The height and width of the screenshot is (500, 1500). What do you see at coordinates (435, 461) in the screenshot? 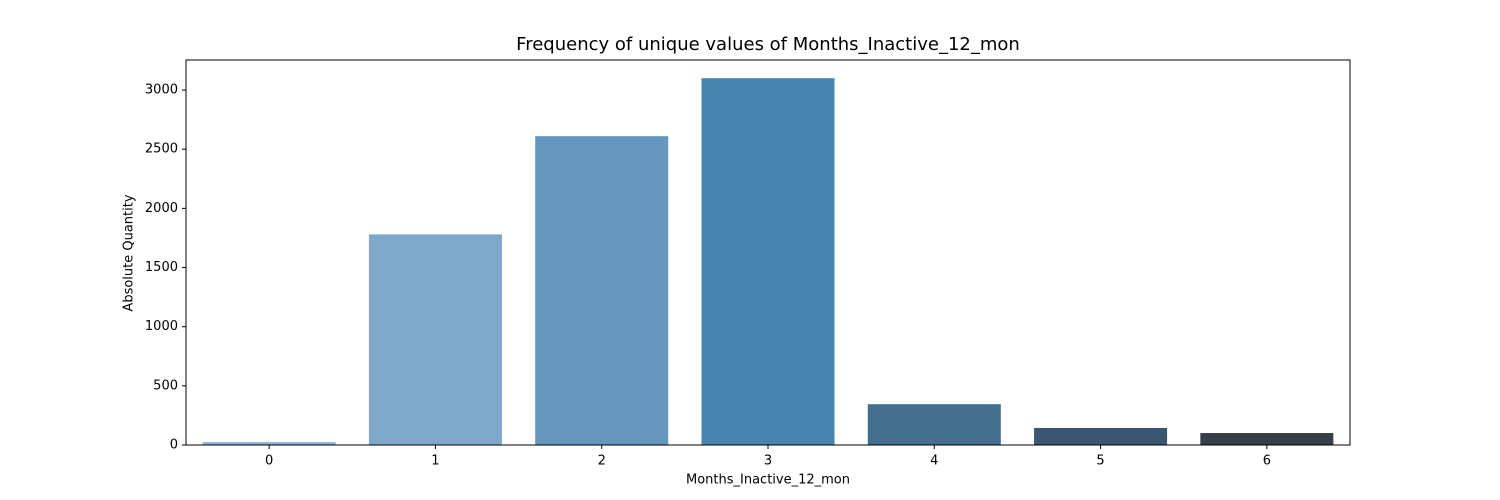
I see `x-tick-label: 1` at bounding box center [435, 461].